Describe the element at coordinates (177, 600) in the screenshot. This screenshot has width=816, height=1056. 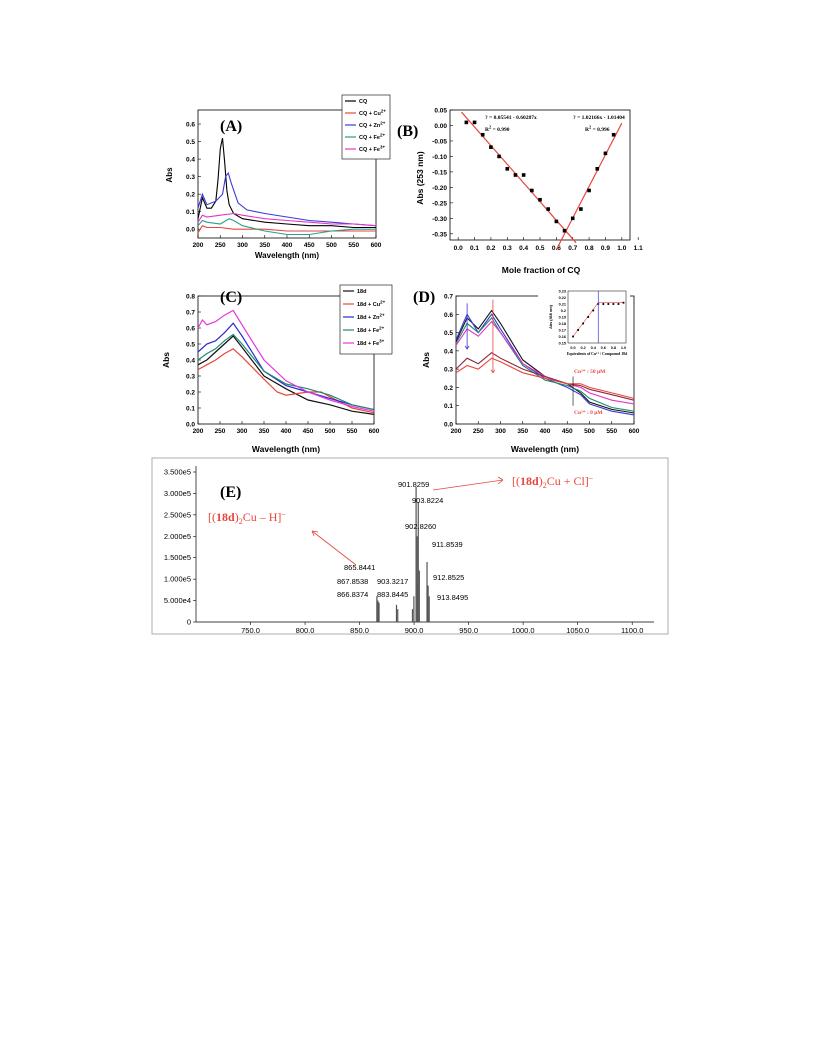
I see `panel-e-y-tick-label: 5.000e4` at that location.